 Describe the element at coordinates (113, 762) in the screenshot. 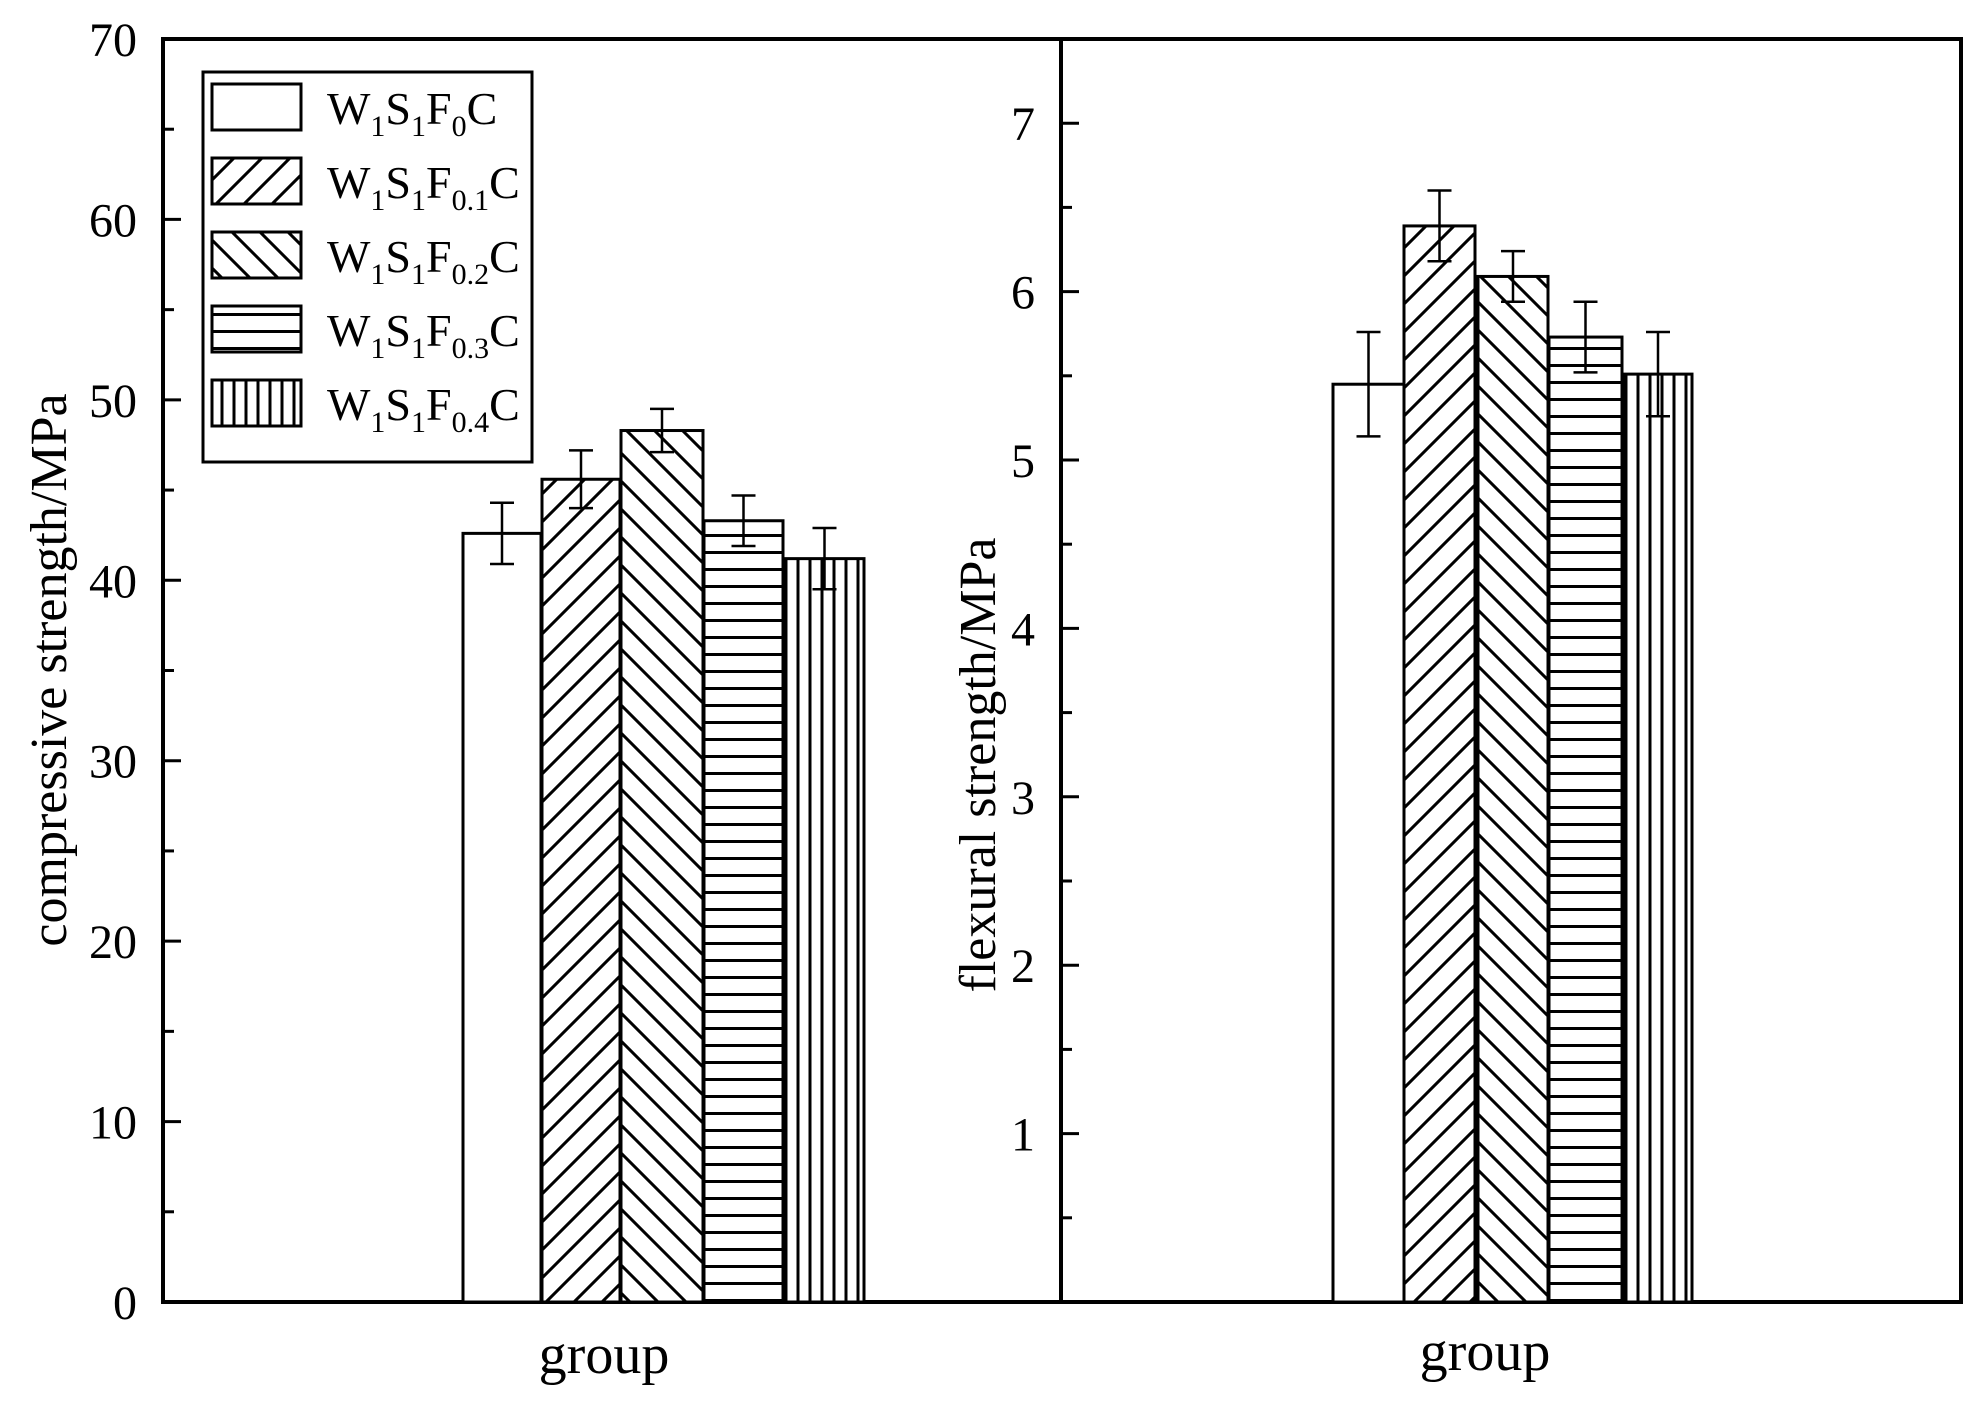

I see `left-tick-label: 30` at that location.